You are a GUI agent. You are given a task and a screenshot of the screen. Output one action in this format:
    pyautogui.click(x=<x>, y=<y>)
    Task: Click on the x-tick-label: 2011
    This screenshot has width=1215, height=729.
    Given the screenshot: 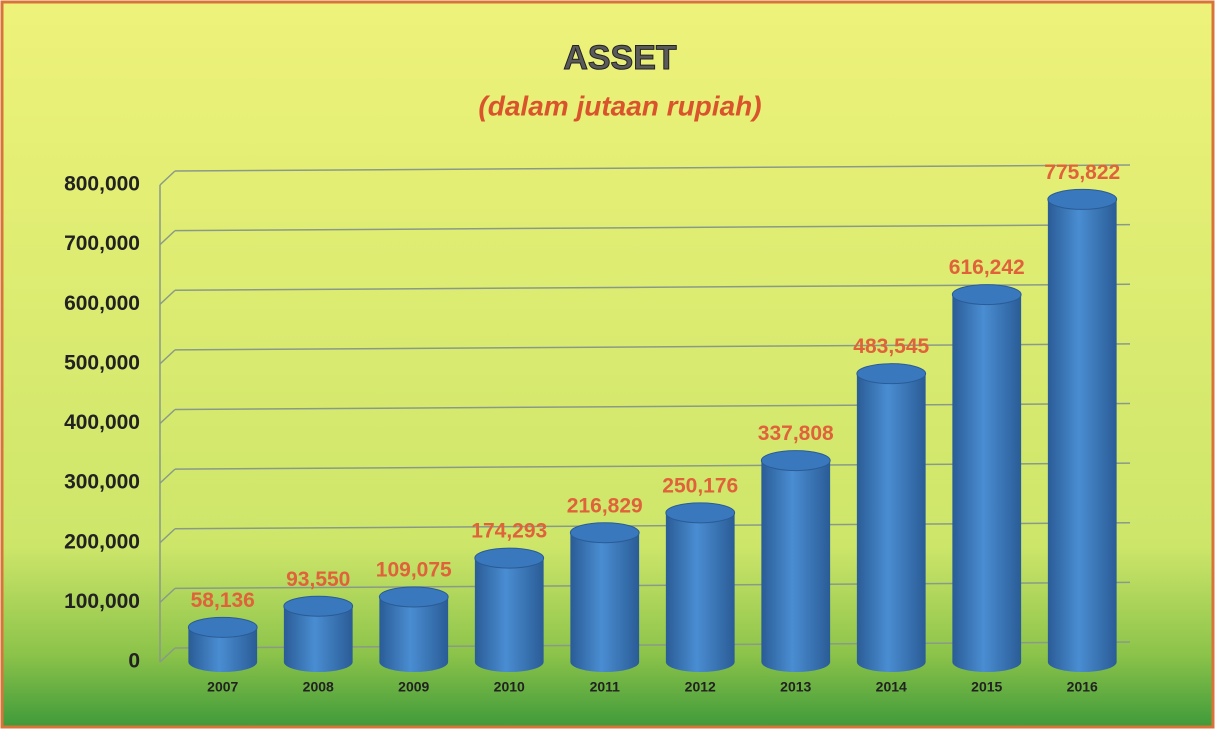 What is the action you would take?
    pyautogui.click(x=605, y=687)
    